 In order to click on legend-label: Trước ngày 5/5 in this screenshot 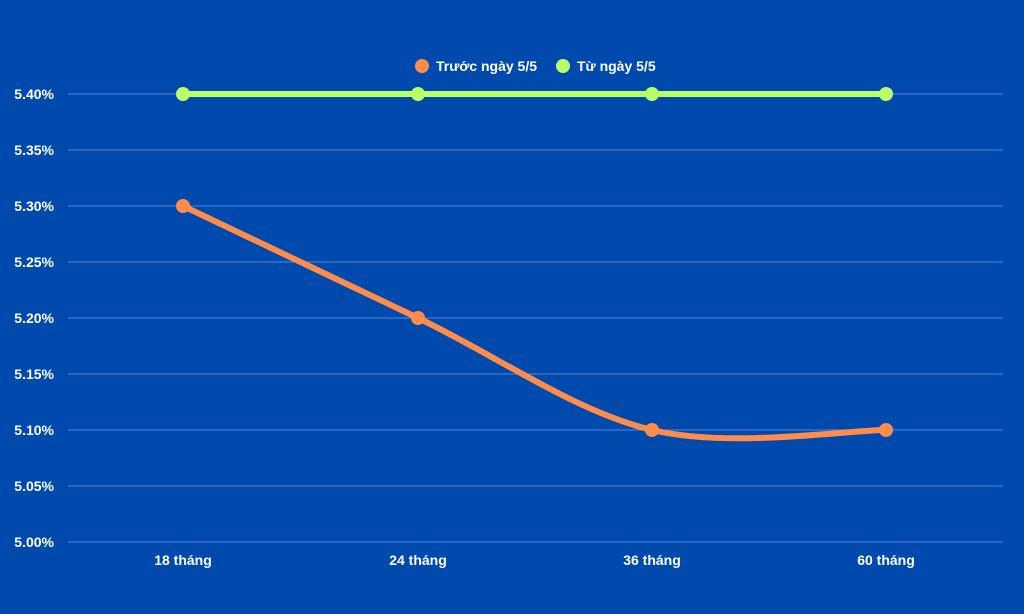, I will do `click(486, 66)`.